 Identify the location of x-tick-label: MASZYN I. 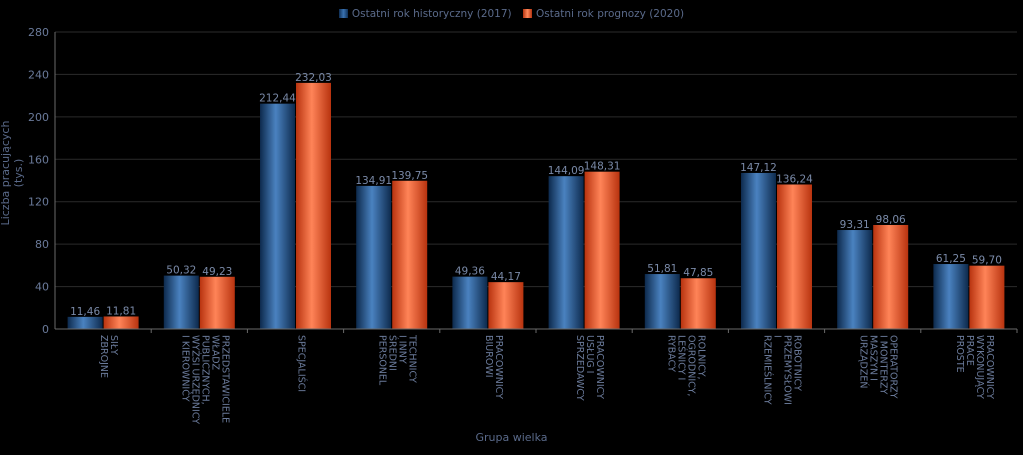
(873, 358).